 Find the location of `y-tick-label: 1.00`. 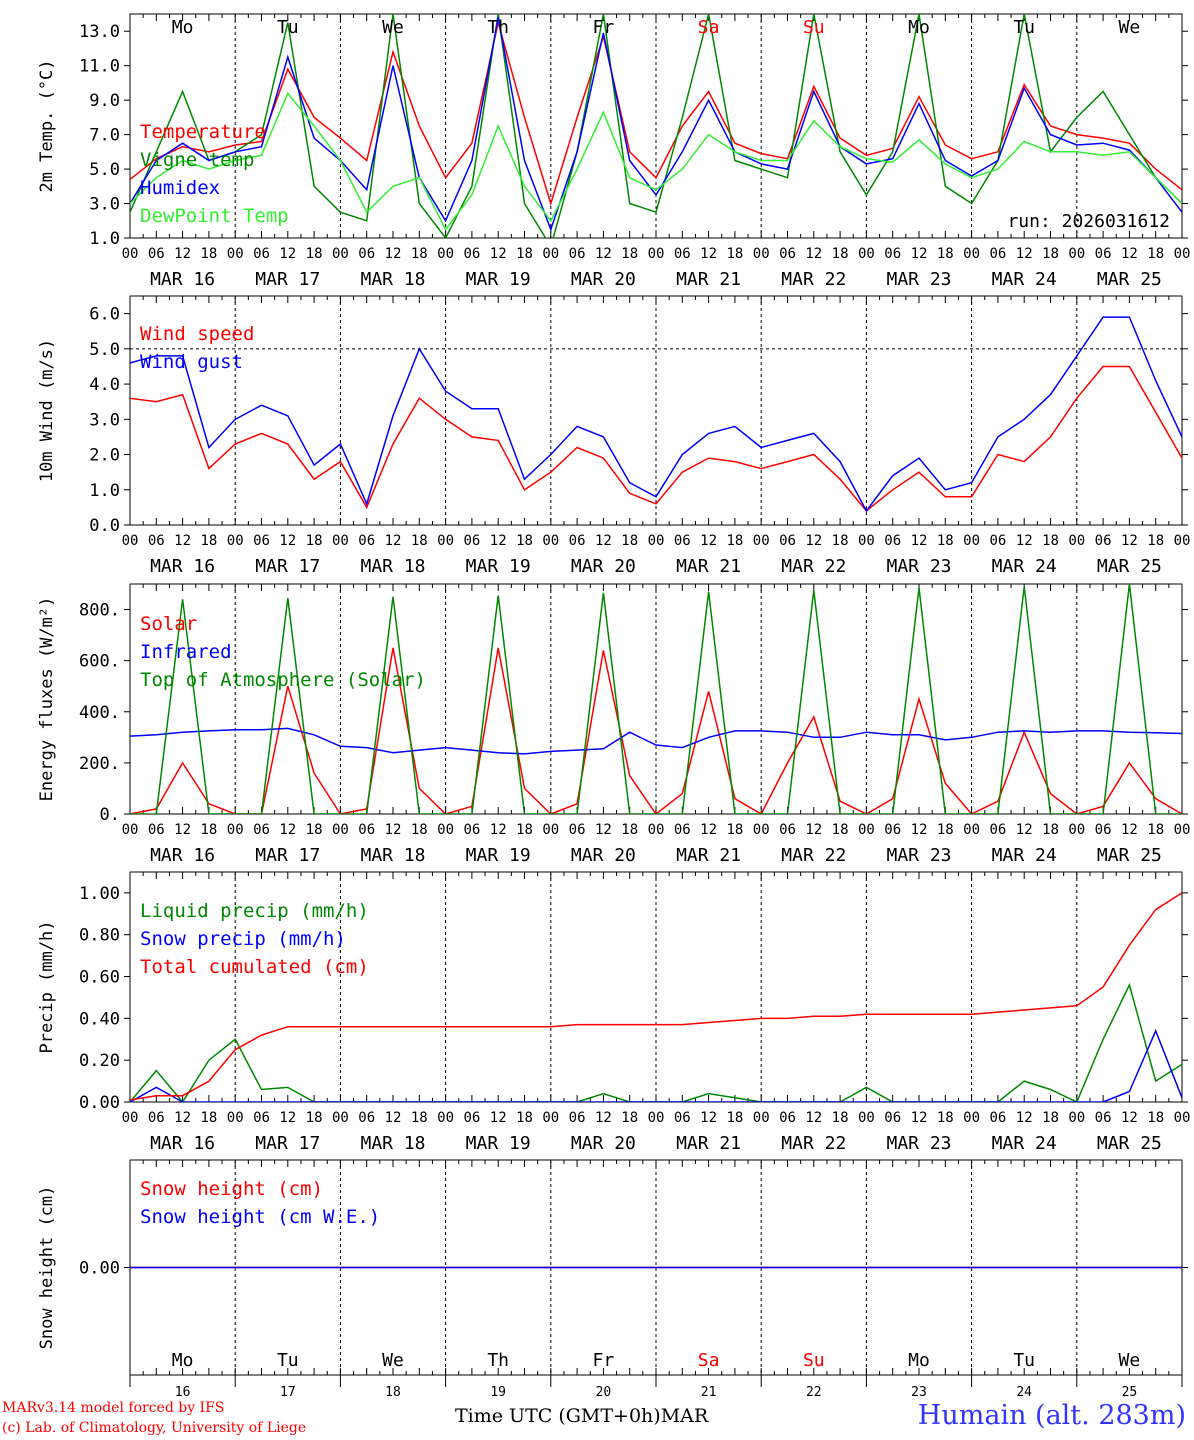

y-tick-label: 1.00 is located at coordinates (99, 894).